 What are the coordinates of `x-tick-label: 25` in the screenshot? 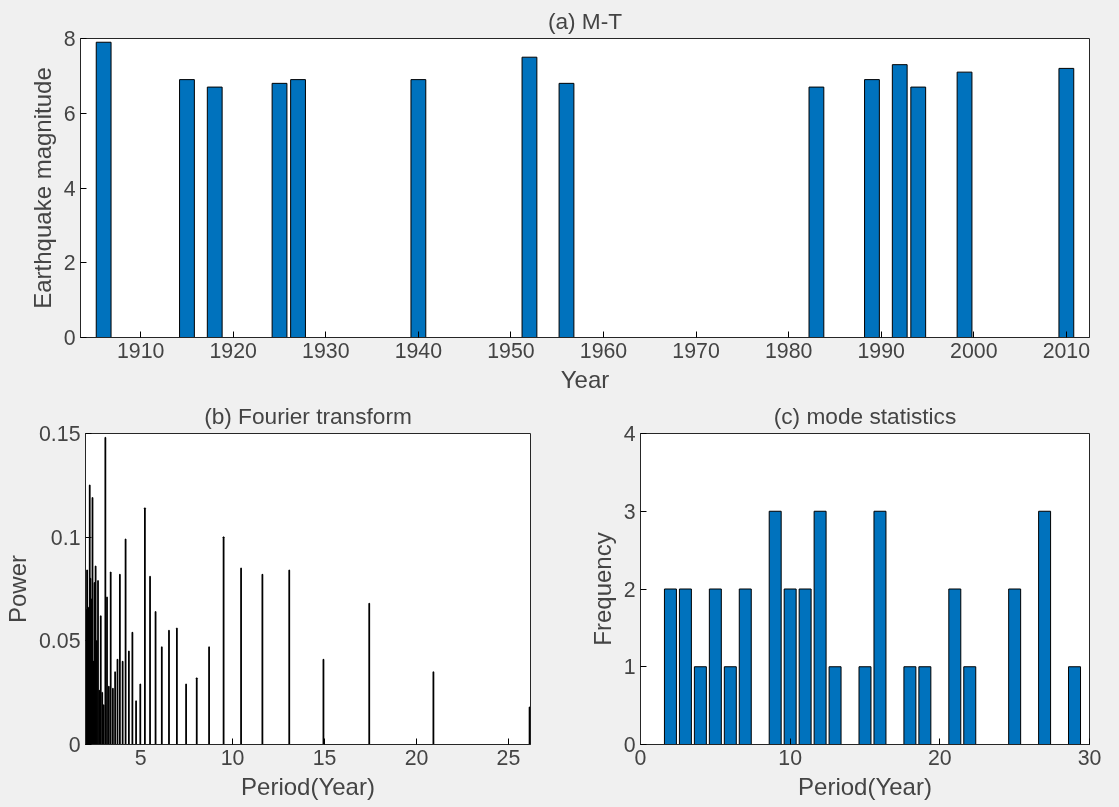 It's located at (508, 757).